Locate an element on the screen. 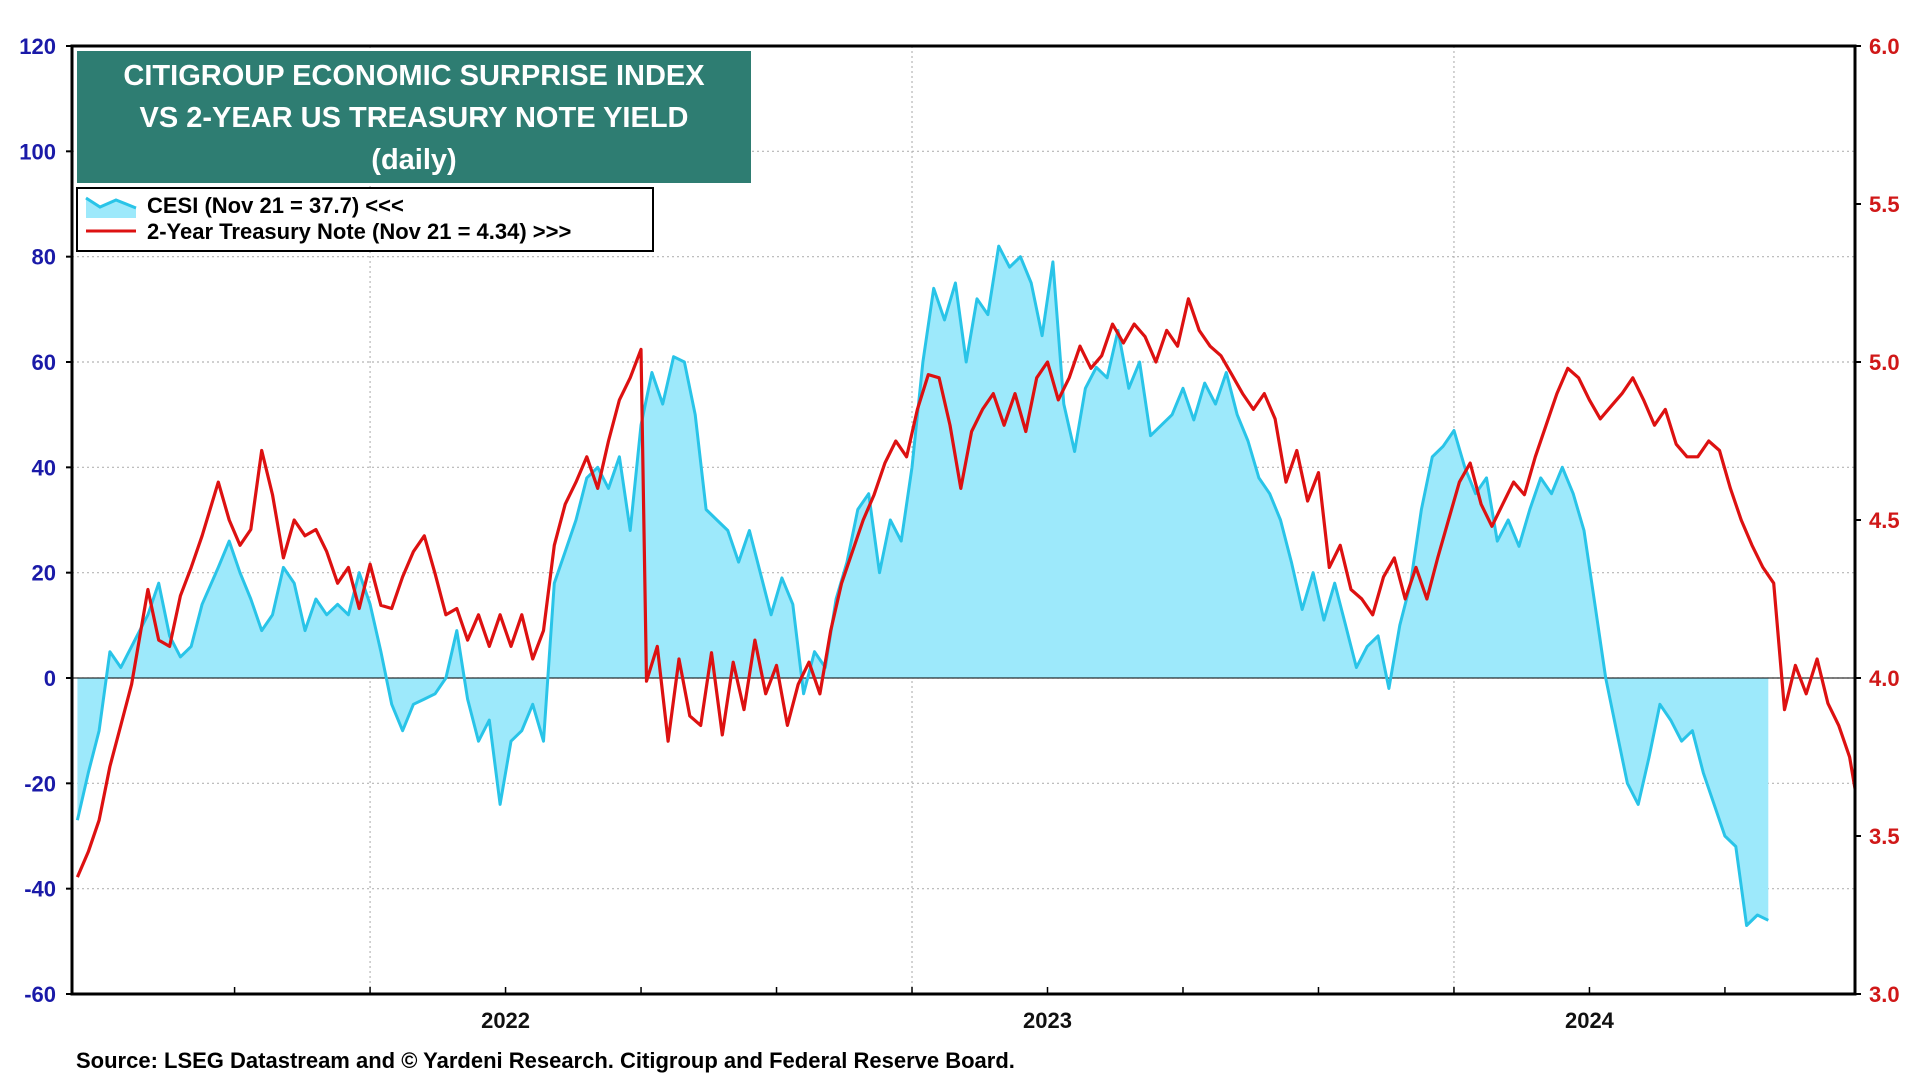 This screenshot has height=1080, width=1920. left-tick-label: 100 is located at coordinates (37, 151).